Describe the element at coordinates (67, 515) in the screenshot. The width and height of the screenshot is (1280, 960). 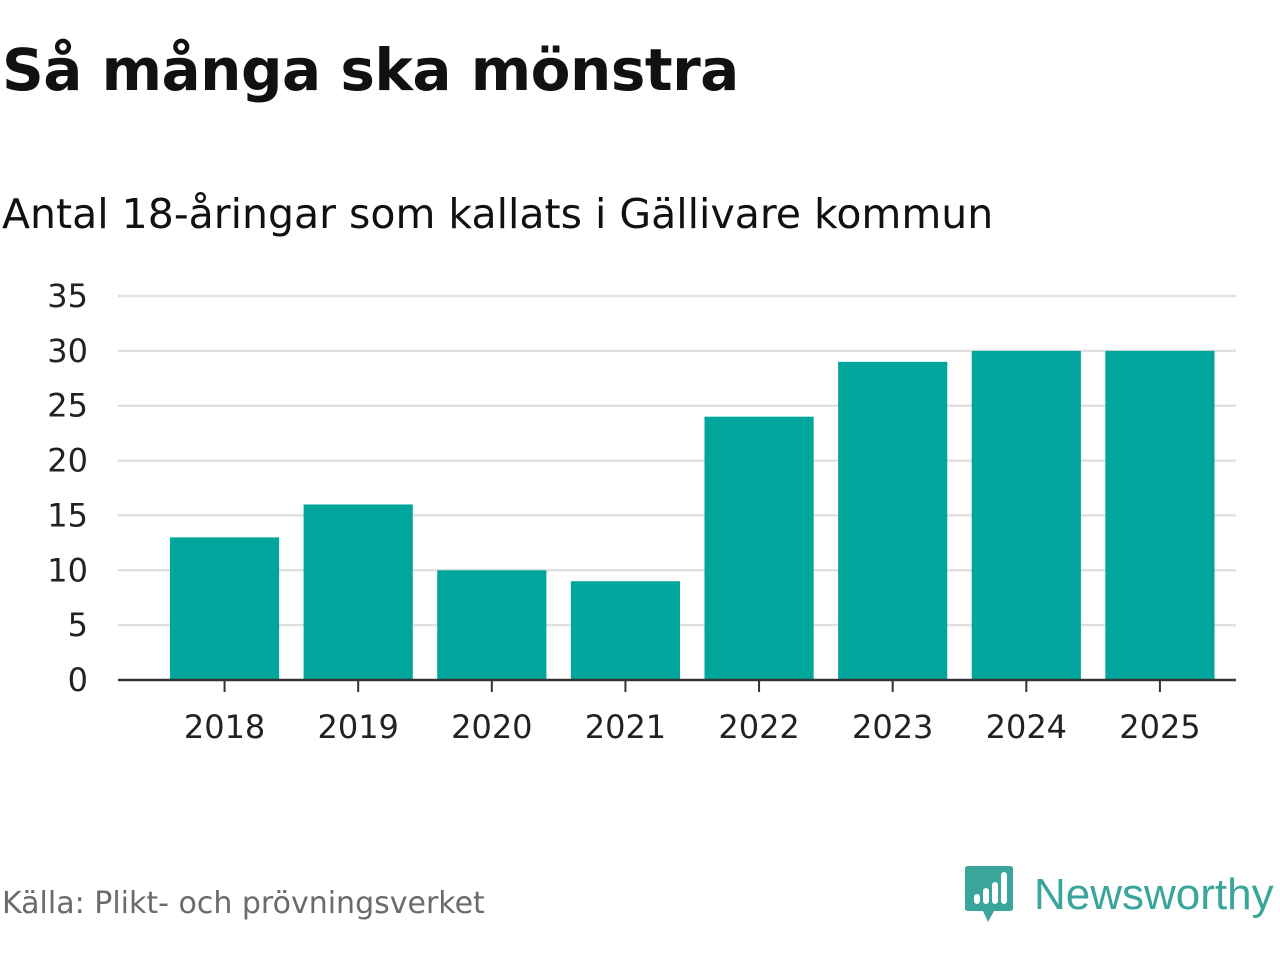
I see `y-tick-label: 15` at that location.